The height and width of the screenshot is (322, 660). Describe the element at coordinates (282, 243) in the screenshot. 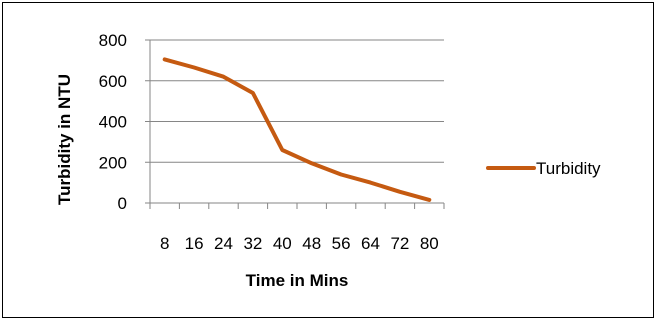

I see `x-tick-label: 40` at that location.